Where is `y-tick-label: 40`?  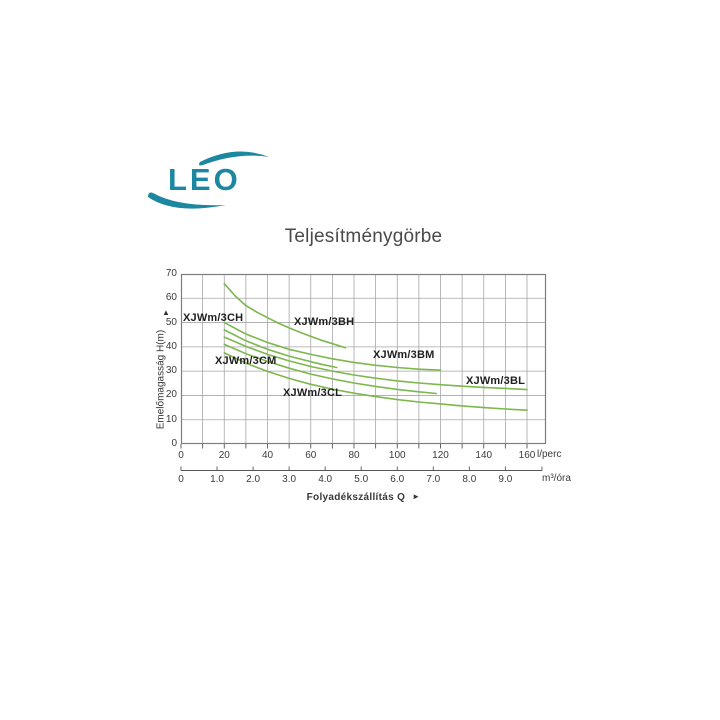
y-tick-label: 40 is located at coordinates (171, 346).